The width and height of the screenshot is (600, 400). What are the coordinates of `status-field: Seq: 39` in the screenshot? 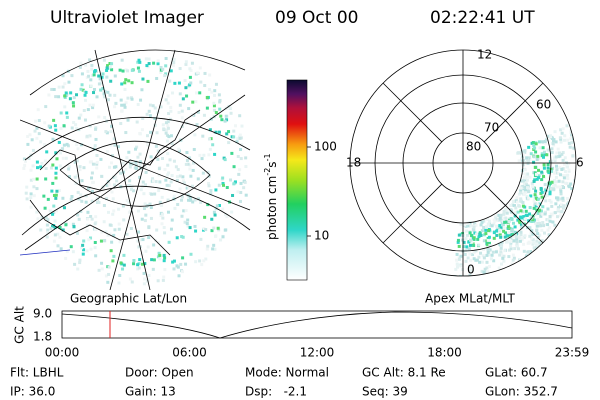 It's located at (385, 392).